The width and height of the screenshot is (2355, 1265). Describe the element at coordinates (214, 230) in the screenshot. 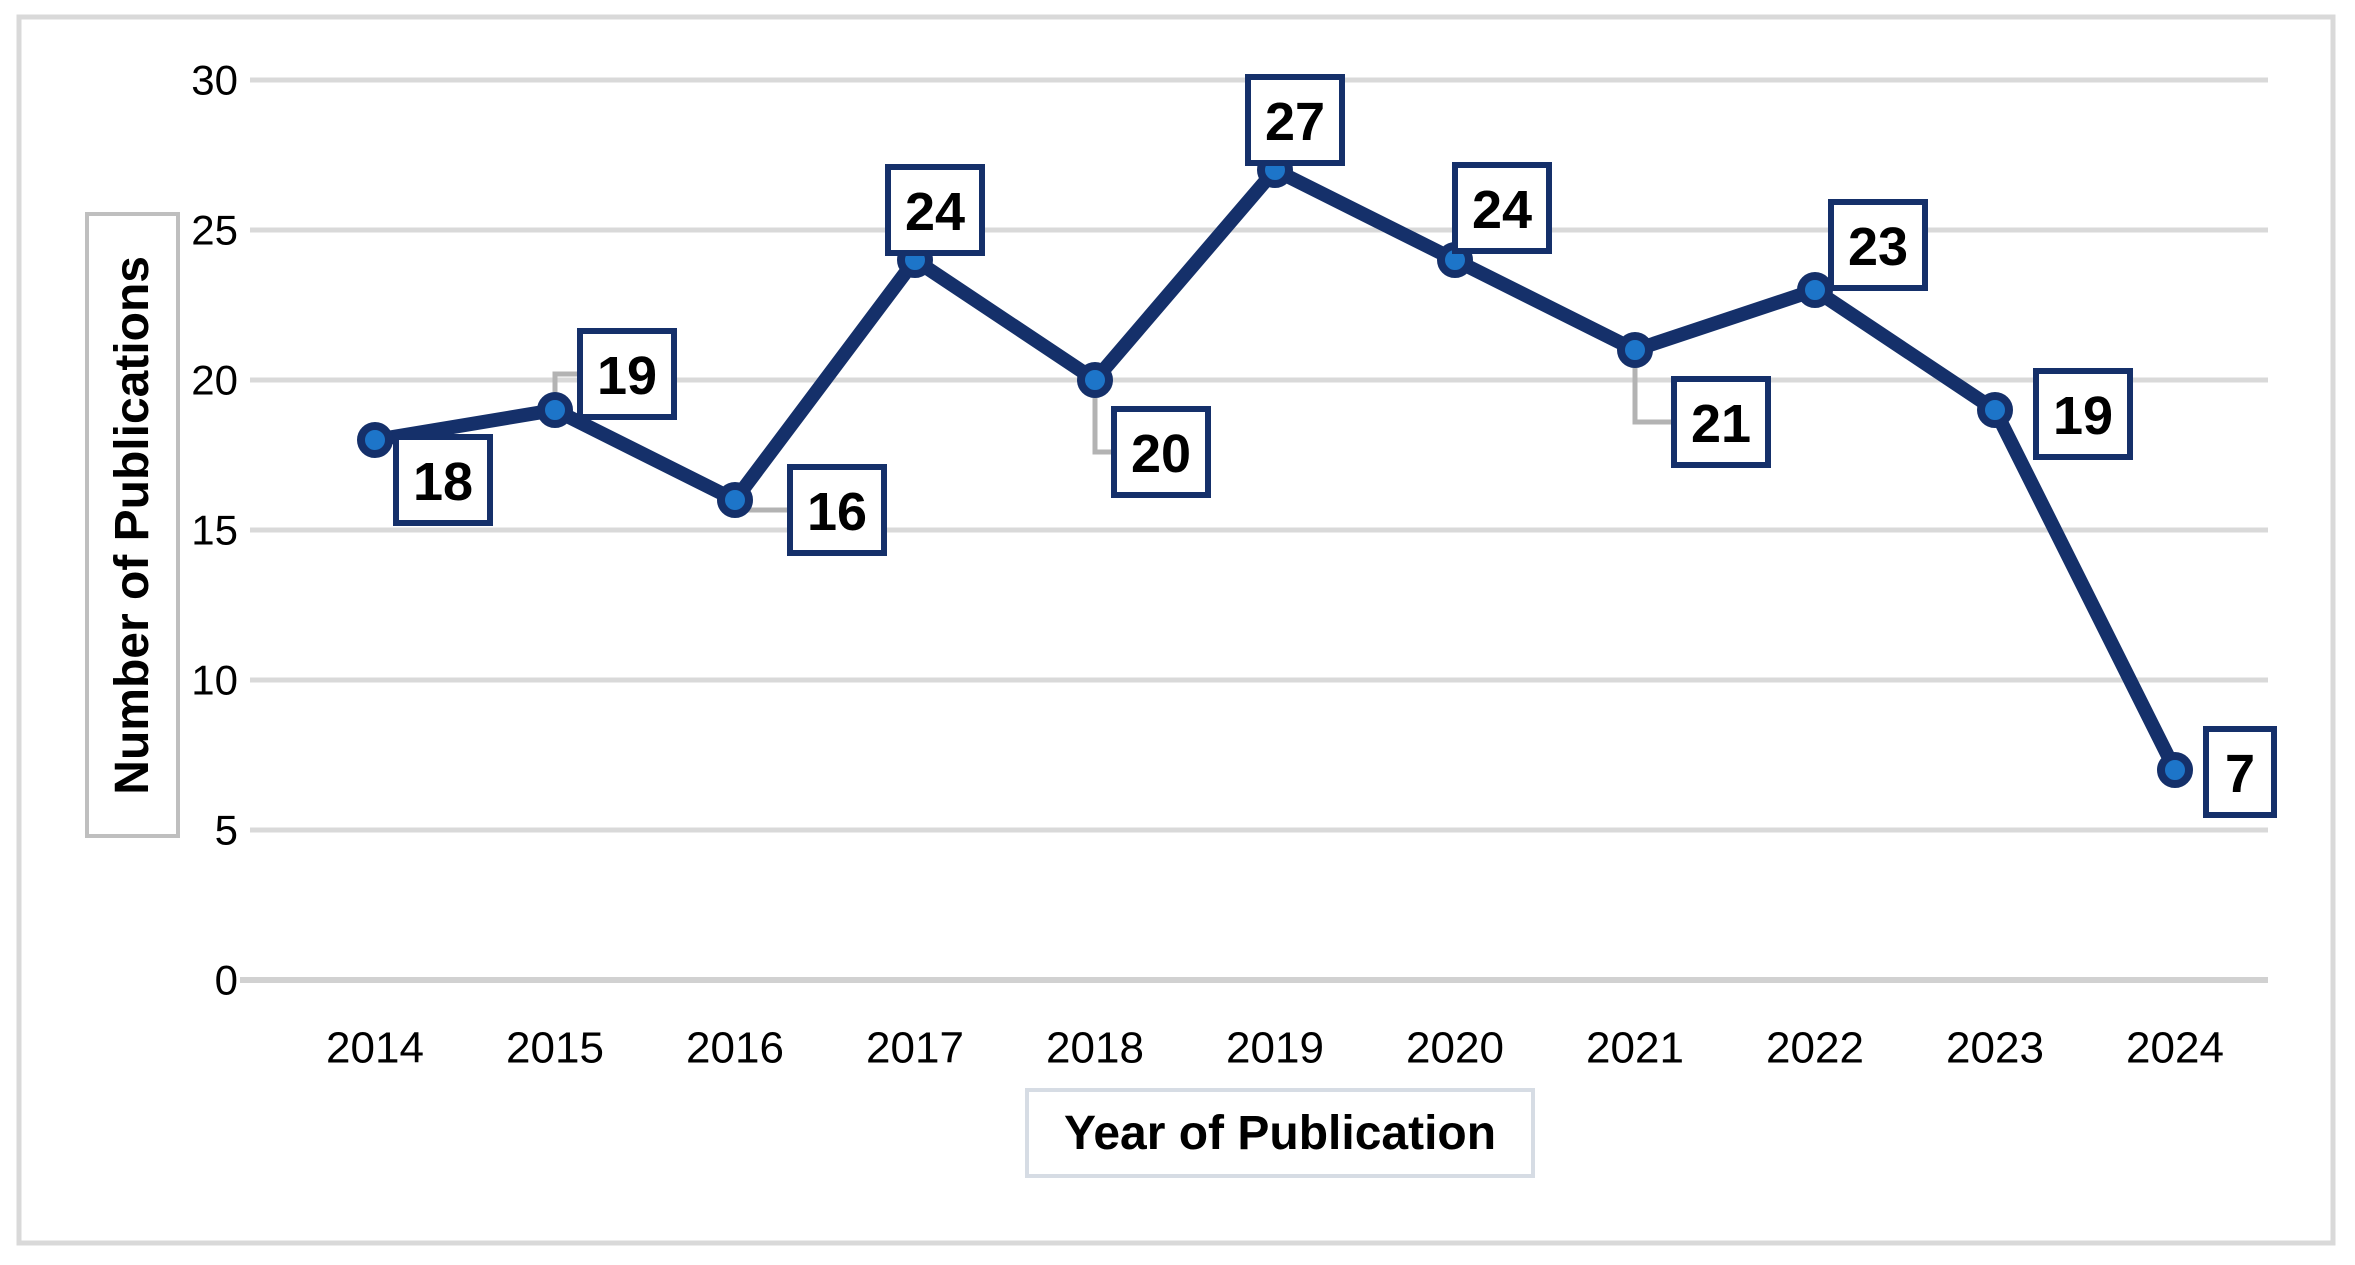

I see `y-tick-label: 25` at that location.